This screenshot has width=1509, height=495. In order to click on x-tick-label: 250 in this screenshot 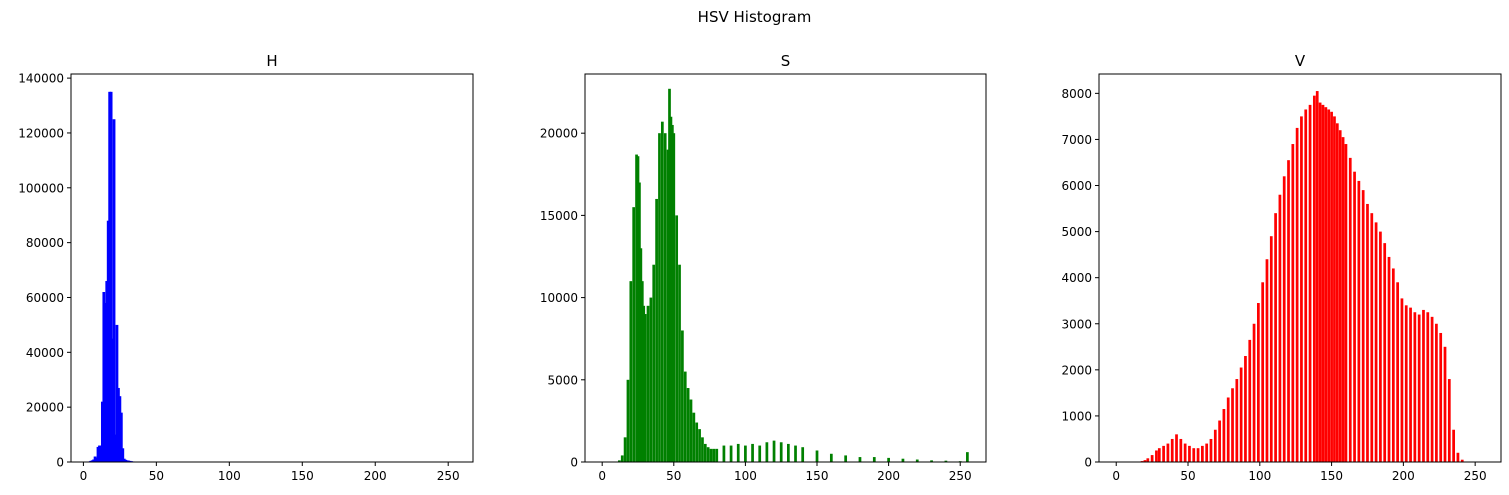, I will do `click(448, 476)`.